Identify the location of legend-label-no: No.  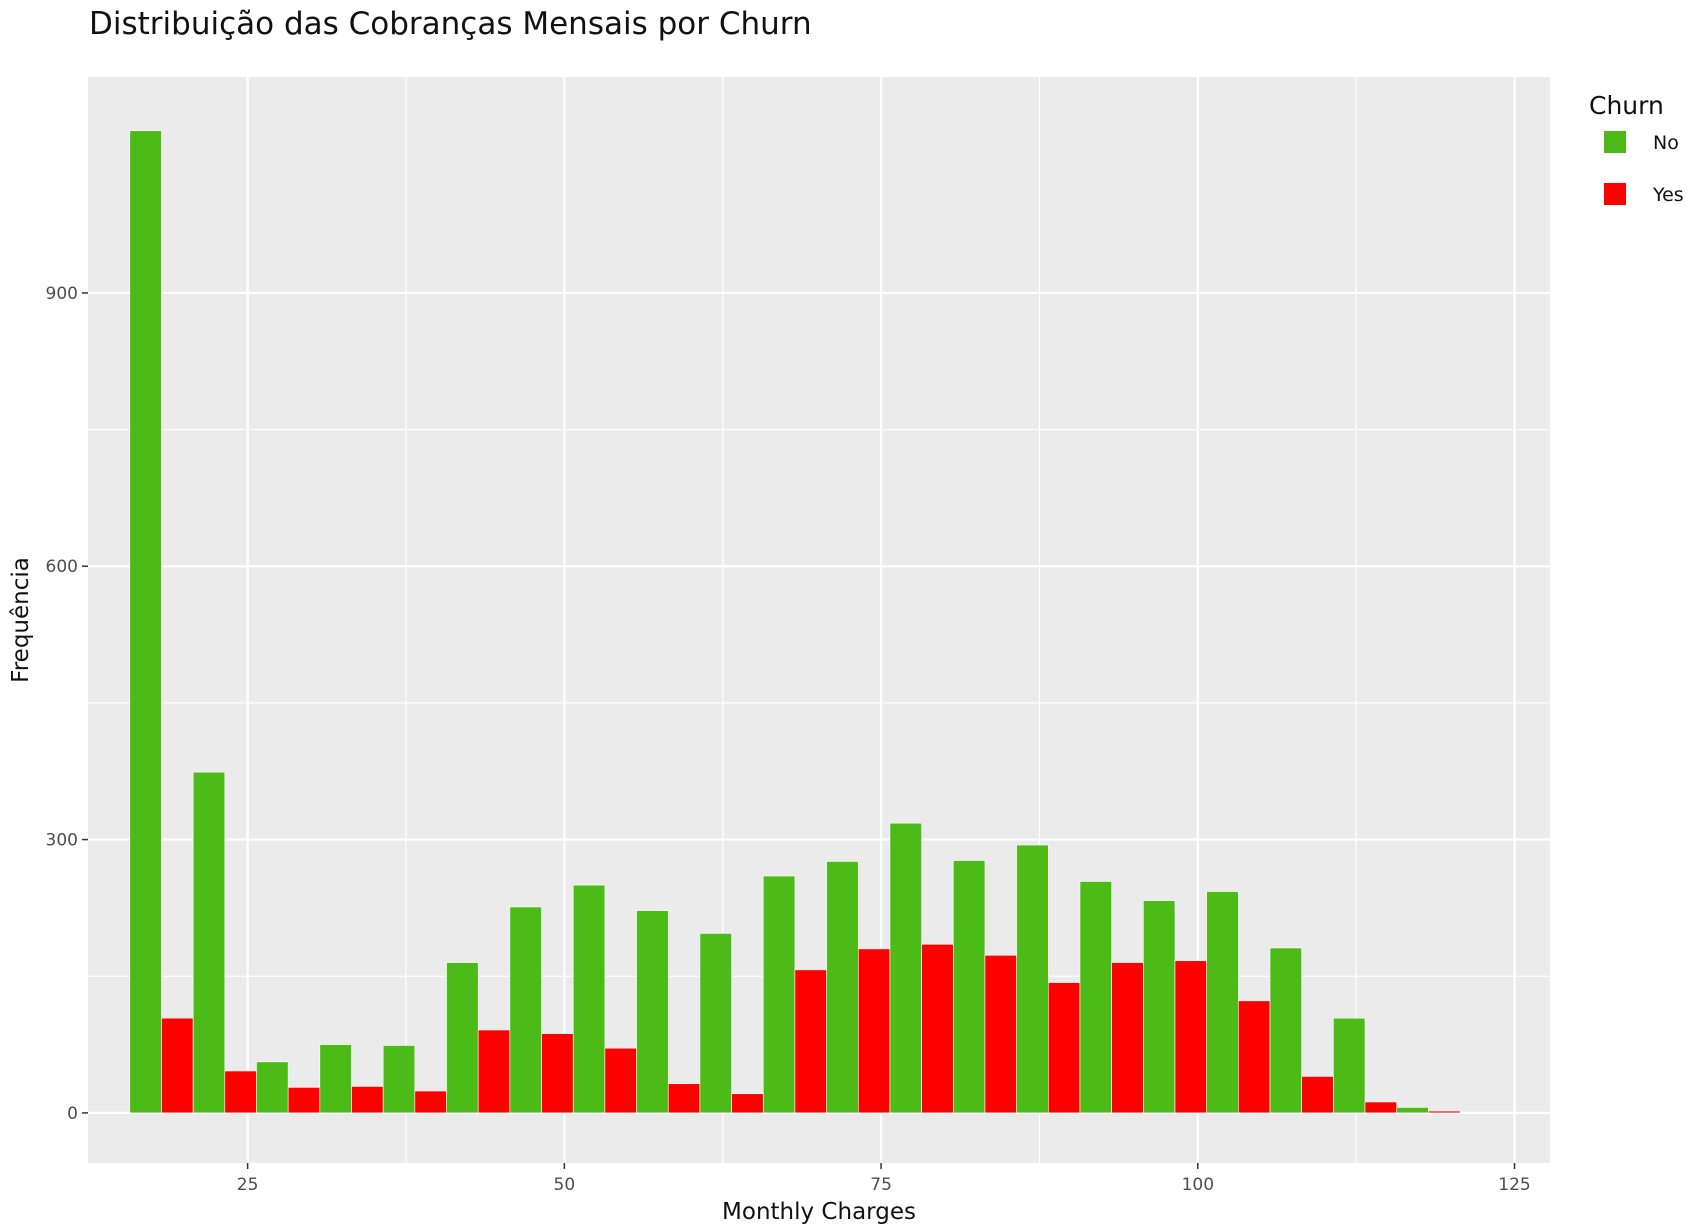
(1666, 143).